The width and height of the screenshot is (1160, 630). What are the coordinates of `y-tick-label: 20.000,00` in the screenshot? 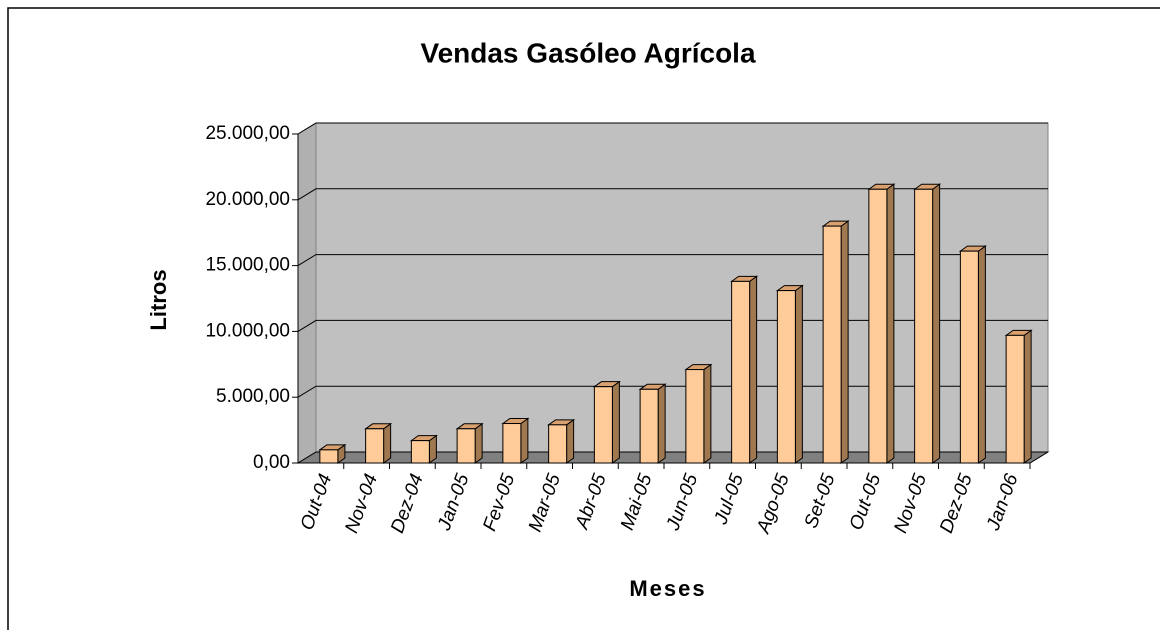 It's located at (247, 199).